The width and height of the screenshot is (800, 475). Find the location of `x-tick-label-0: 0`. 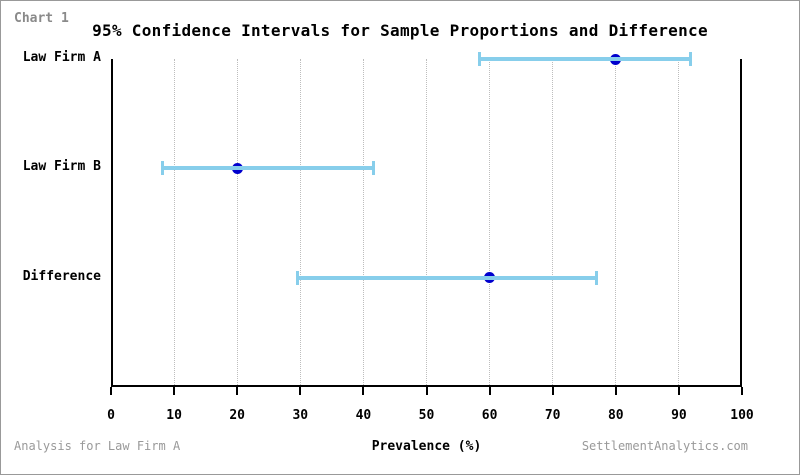

x-tick-label-0: 0 is located at coordinates (111, 415).